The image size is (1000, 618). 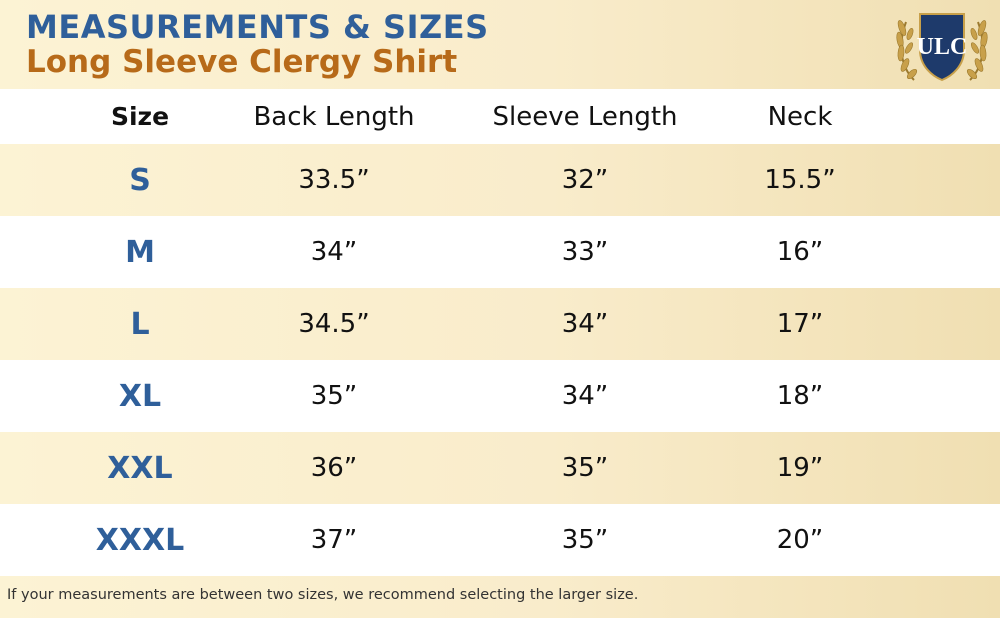 I want to click on size-cell: XXL, so click(x=140, y=468).